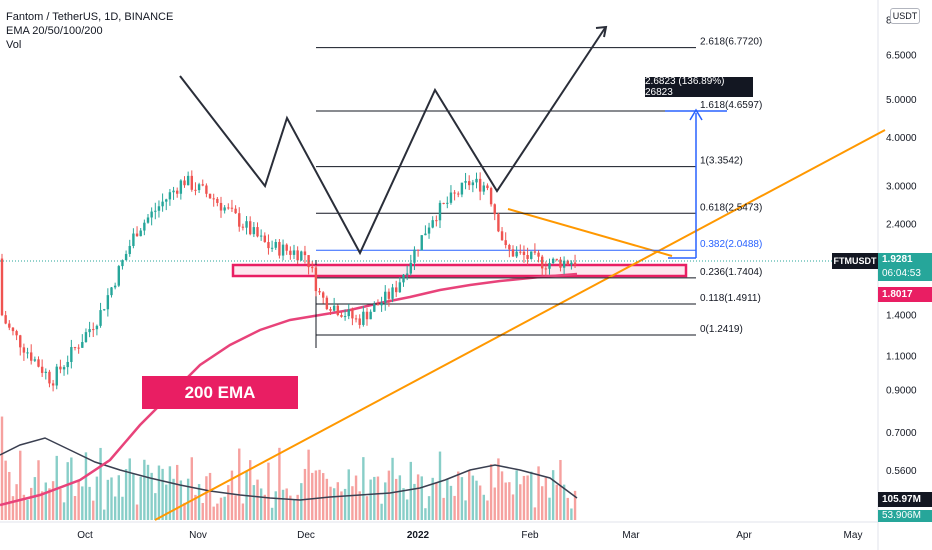 The width and height of the screenshot is (932, 550). I want to click on fib-level-label: 2.618(6.7720), so click(731, 42).